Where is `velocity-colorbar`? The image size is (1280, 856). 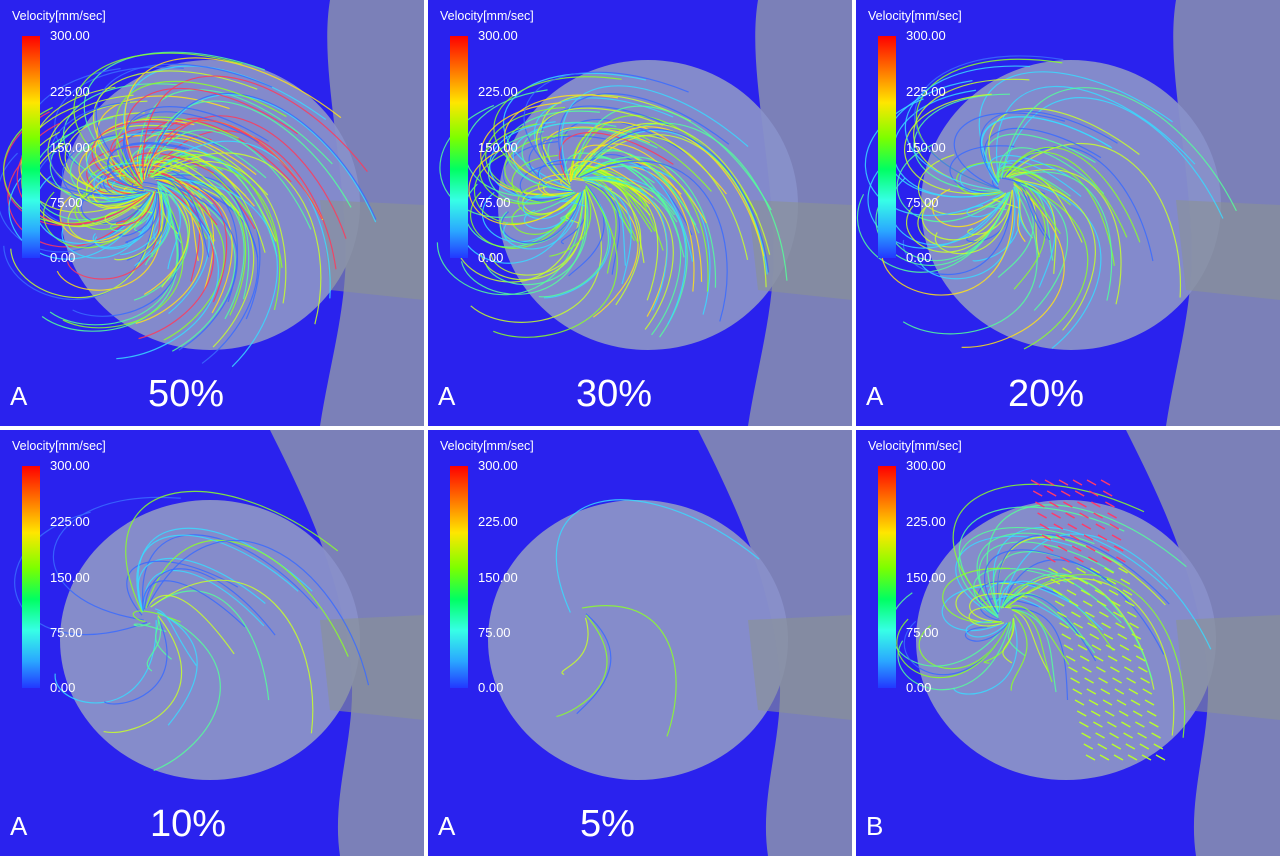
velocity-colorbar is located at coordinates (31, 577).